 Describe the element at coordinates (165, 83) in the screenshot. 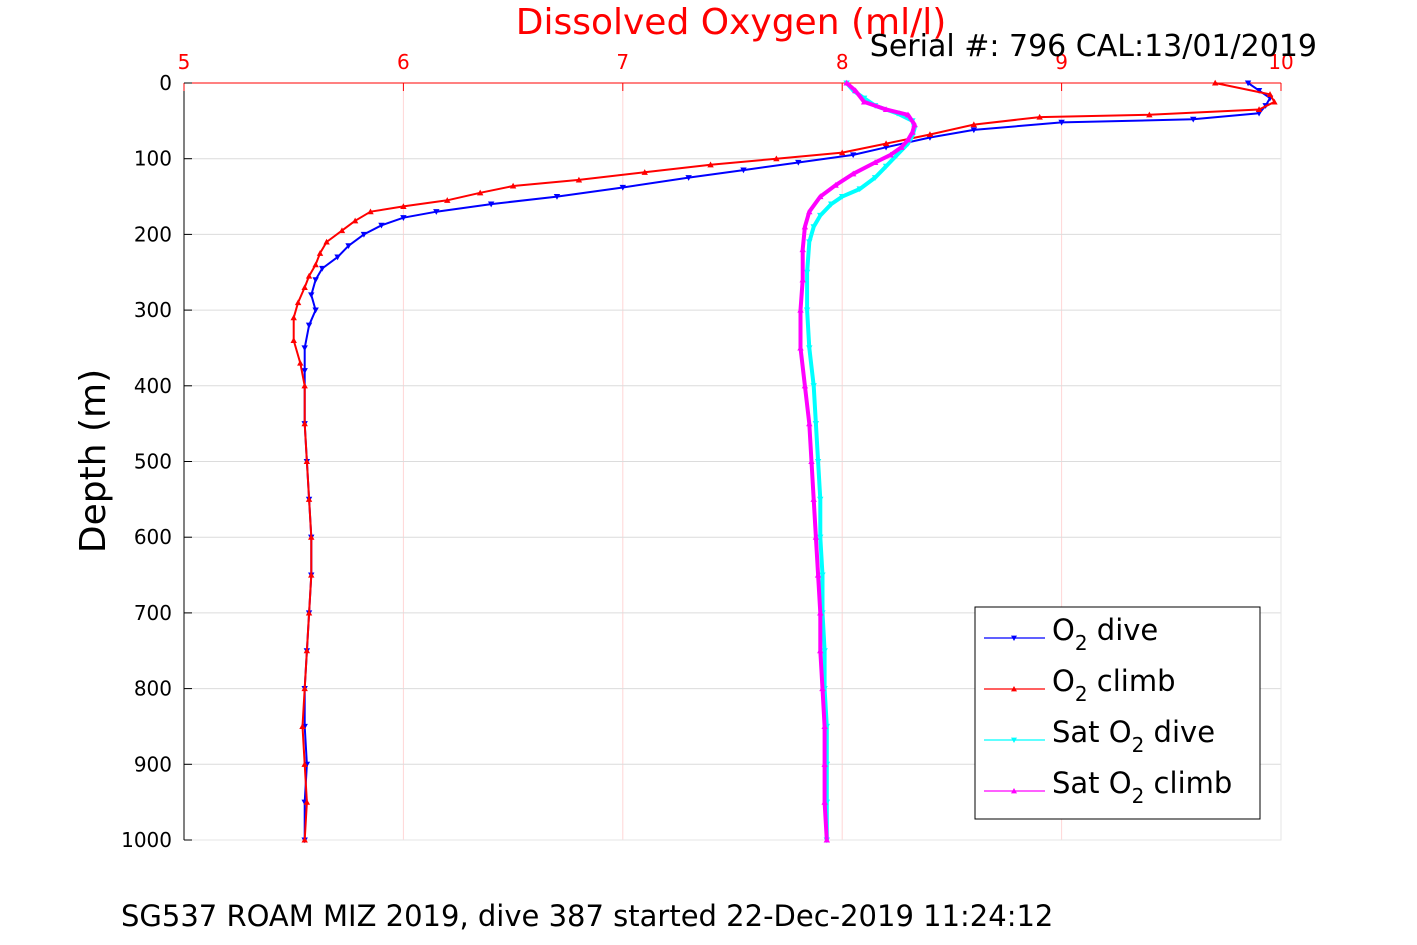

I see `y-tick-label: 0` at that location.